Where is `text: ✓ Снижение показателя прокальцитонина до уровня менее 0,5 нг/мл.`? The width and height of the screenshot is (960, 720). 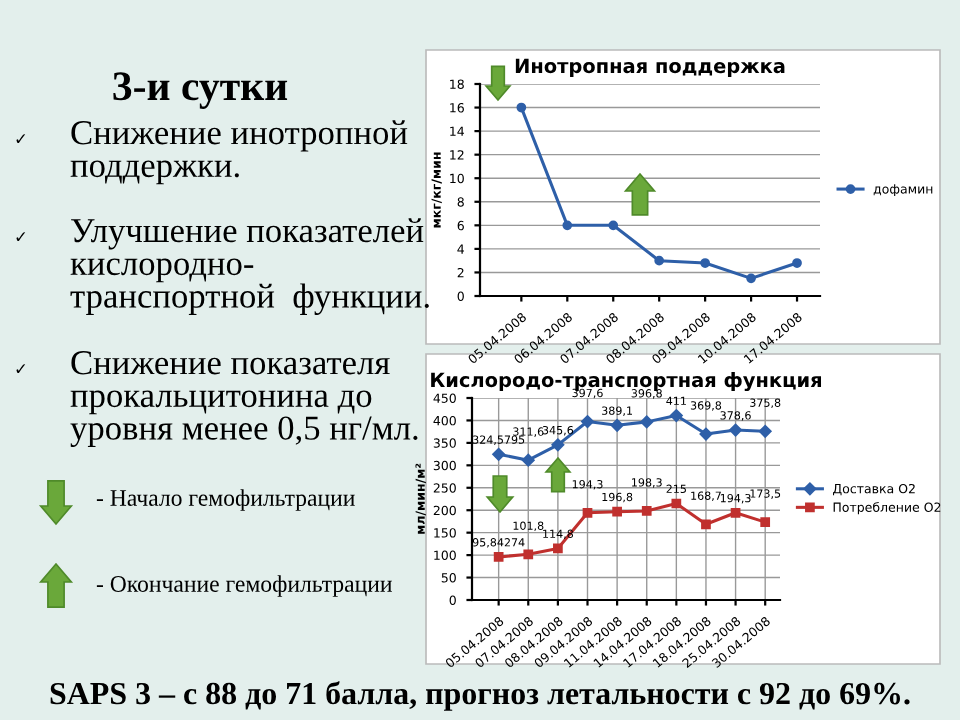 text: ✓ Снижение показателя прокальцитонина до уровня менее 0,5 нг/мл. is located at coordinates (217, 399).